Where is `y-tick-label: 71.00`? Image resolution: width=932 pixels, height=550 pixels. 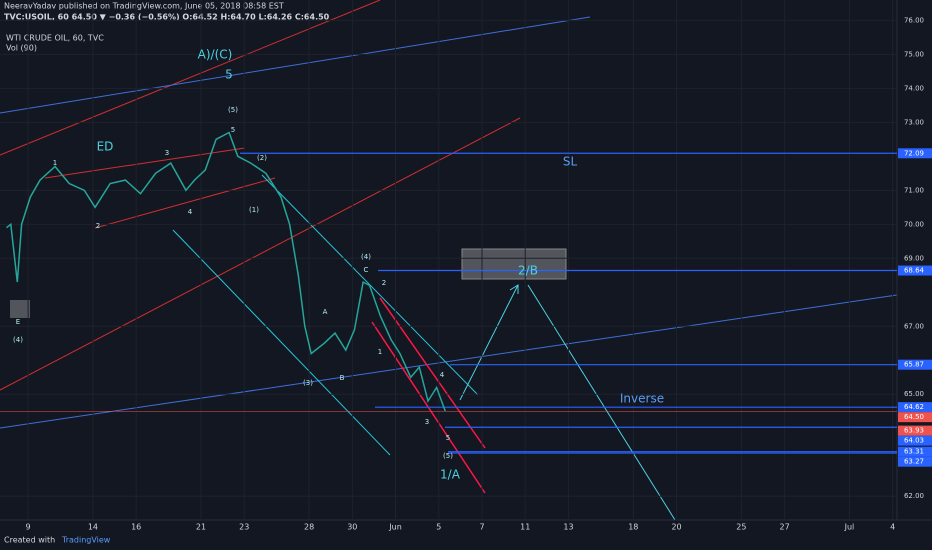
y-tick-label: 71.00 is located at coordinates (914, 190).